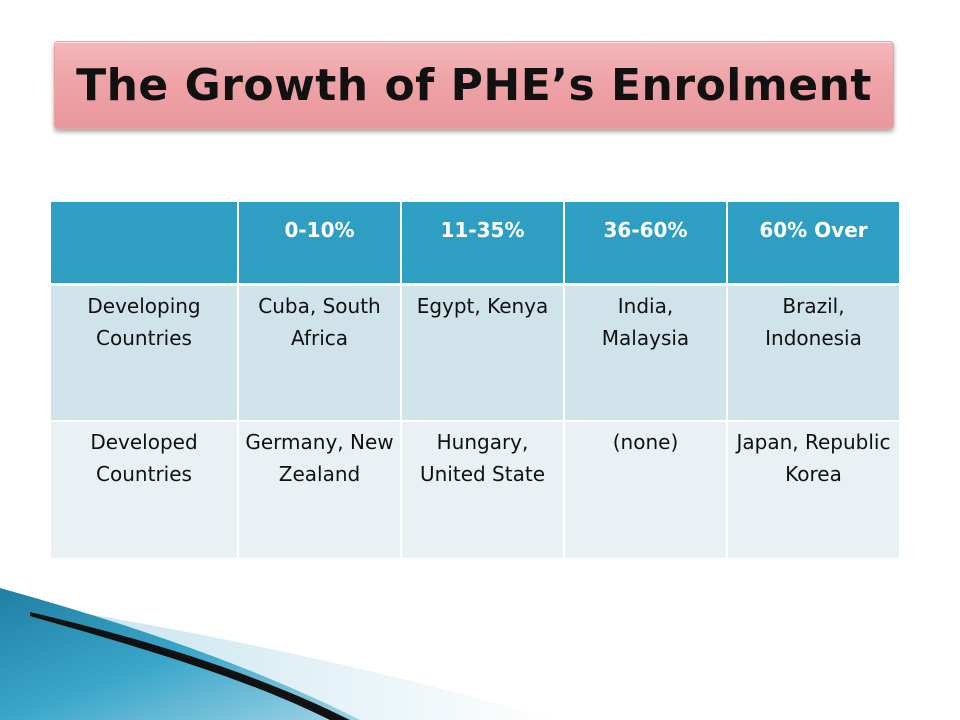  What do you see at coordinates (319, 353) in the screenshot?
I see `table-cell: Cuba, South Africa` at bounding box center [319, 353].